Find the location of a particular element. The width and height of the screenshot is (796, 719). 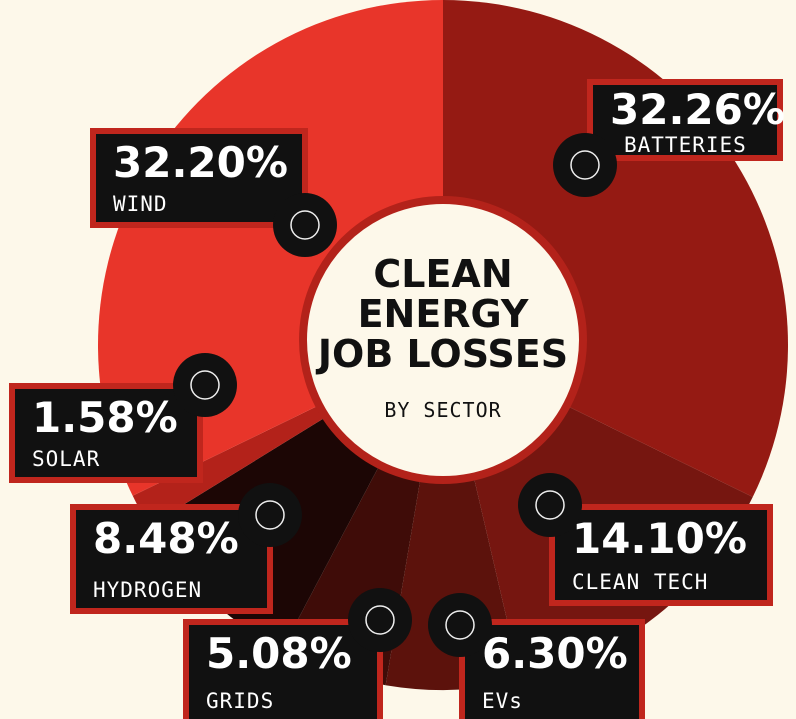

value-label: 8.48% is located at coordinates (166, 538).